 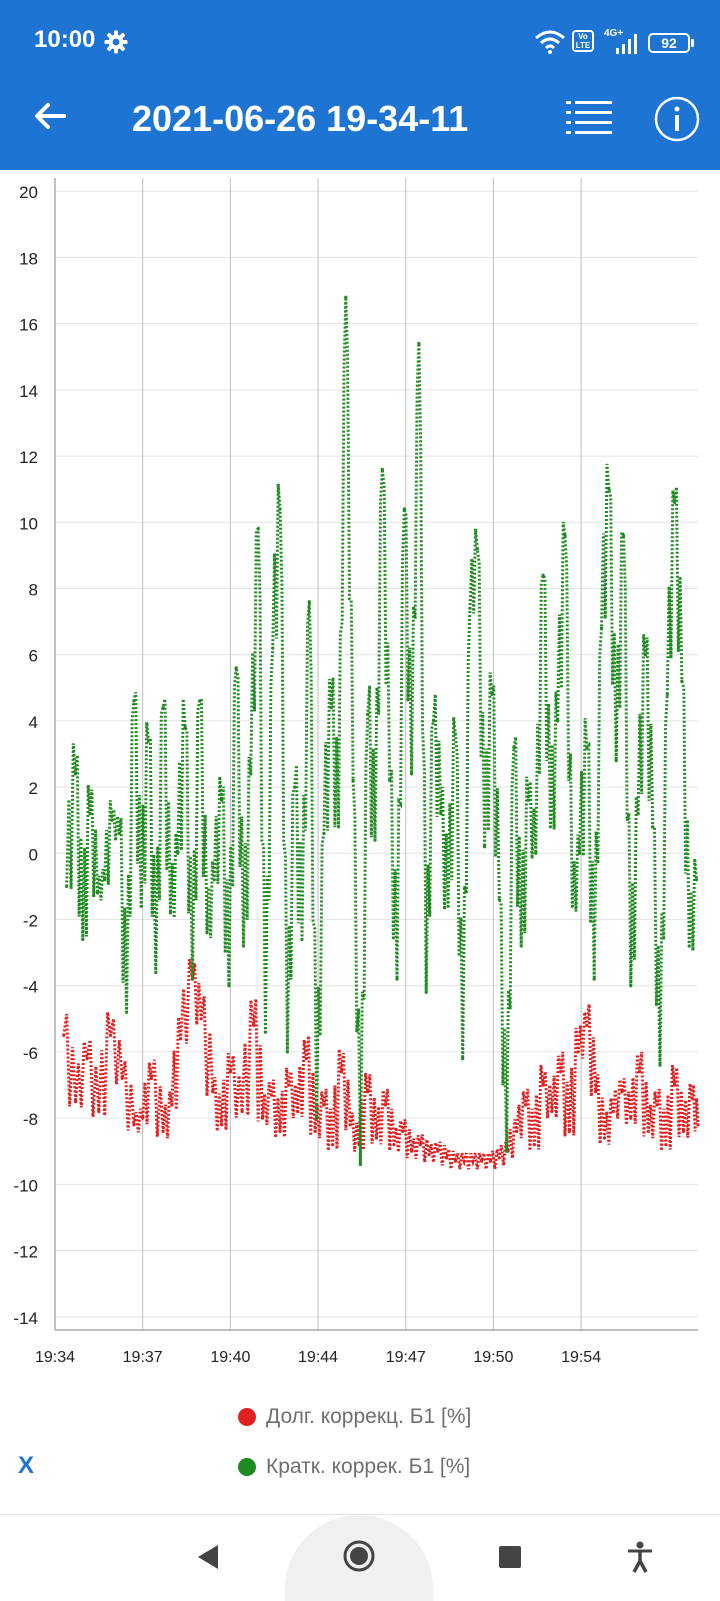 What do you see at coordinates (669, 43) in the screenshot?
I see `battery-icon: 92` at bounding box center [669, 43].